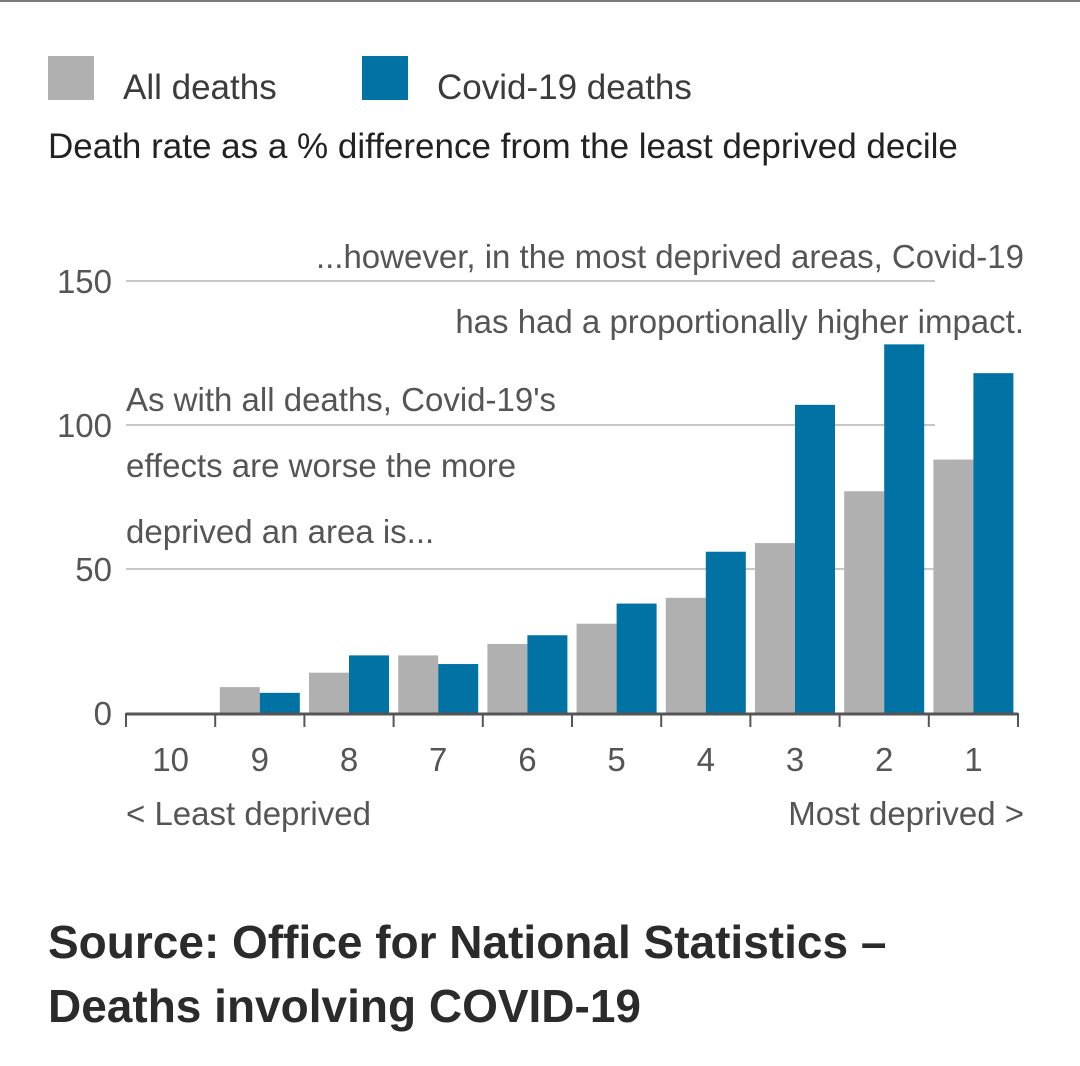  I want to click on axis-end-label-most-deprived: Most deprived >, so click(906, 813).